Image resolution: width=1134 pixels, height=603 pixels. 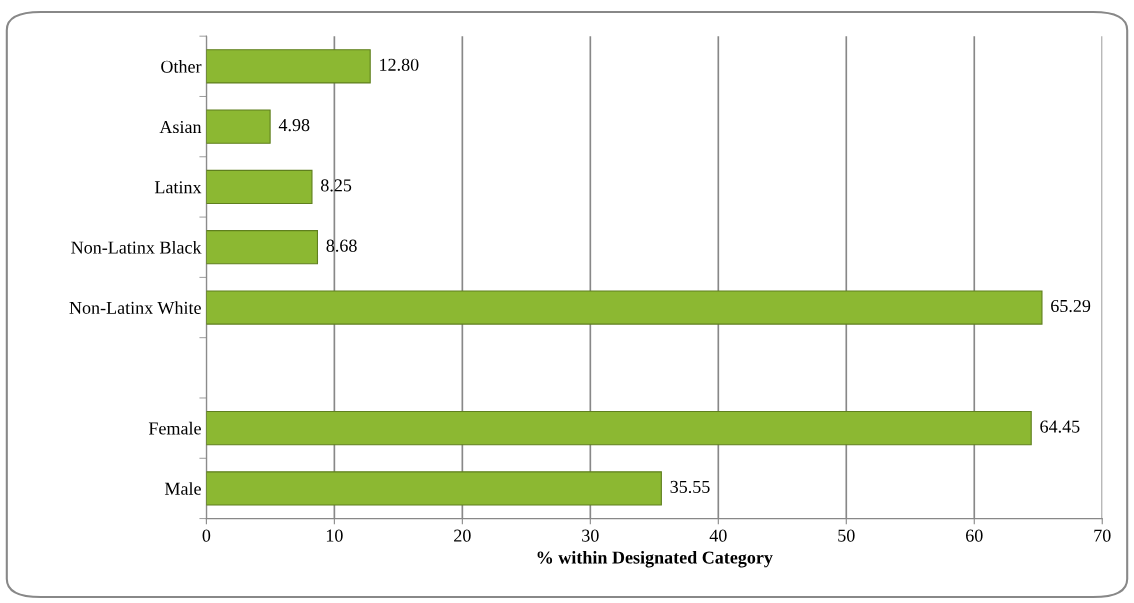 What do you see at coordinates (341, 245) in the screenshot?
I see `data-label: 8.68` at bounding box center [341, 245].